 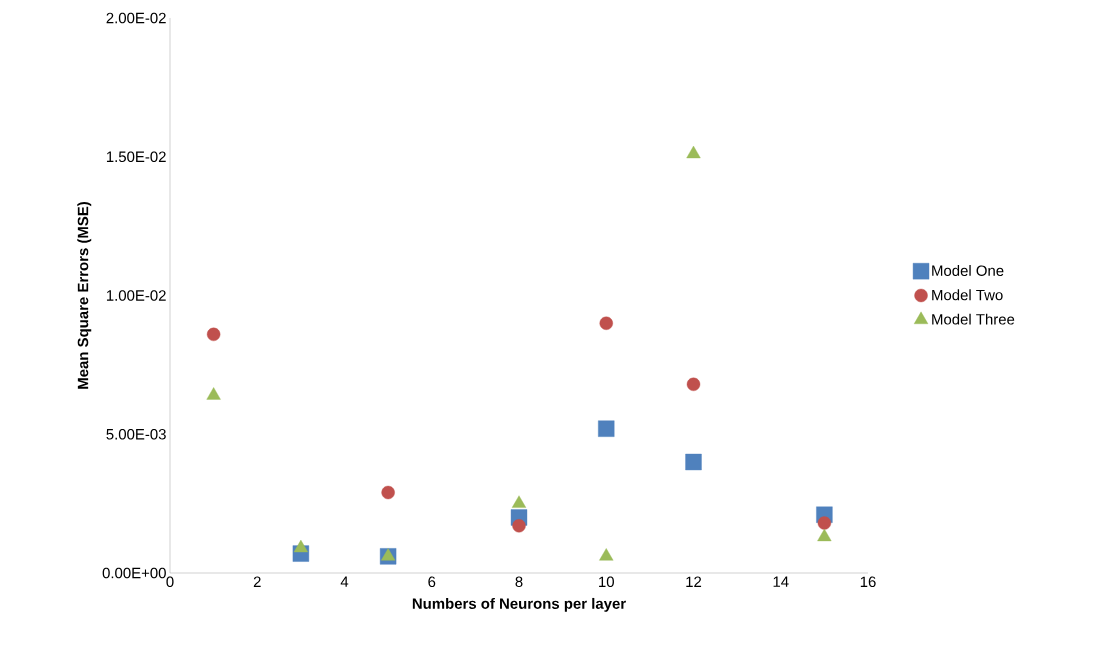 I want to click on x-tick-label: 16, so click(x=868, y=582).